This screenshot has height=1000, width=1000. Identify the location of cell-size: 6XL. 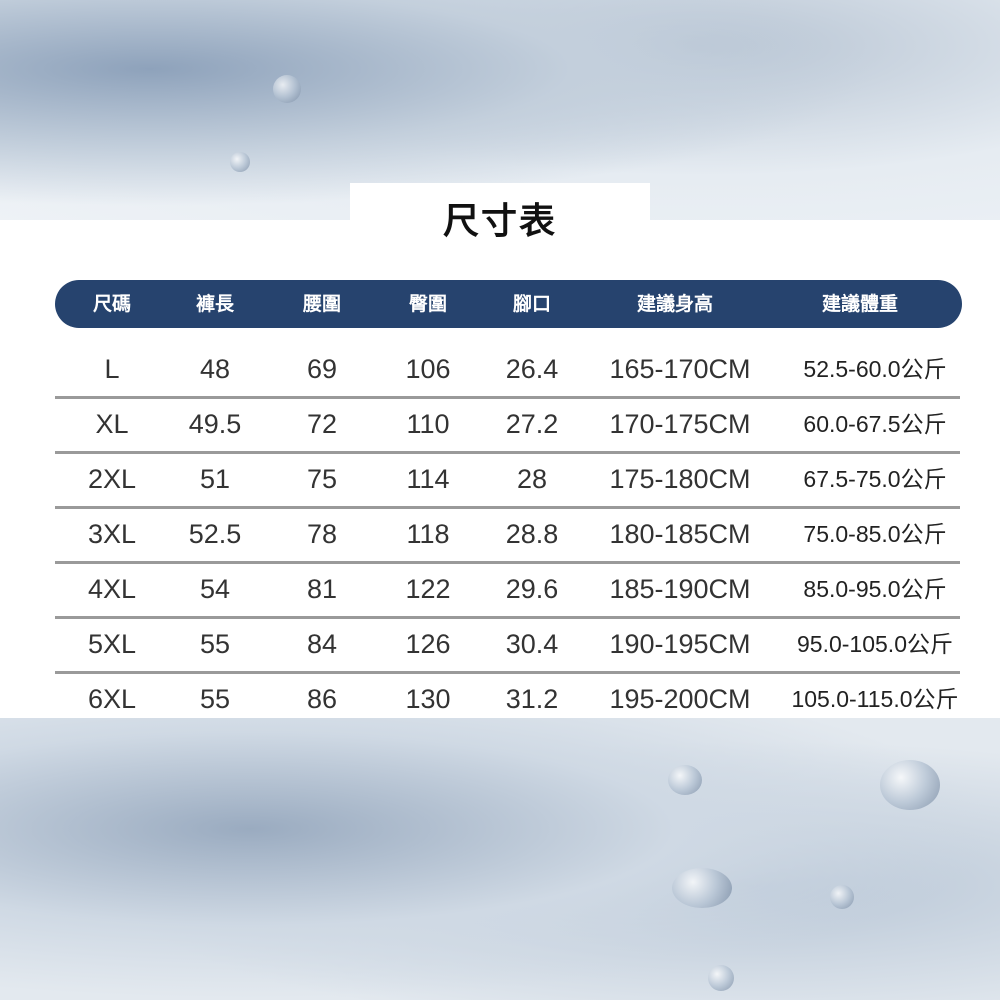
(112, 699).